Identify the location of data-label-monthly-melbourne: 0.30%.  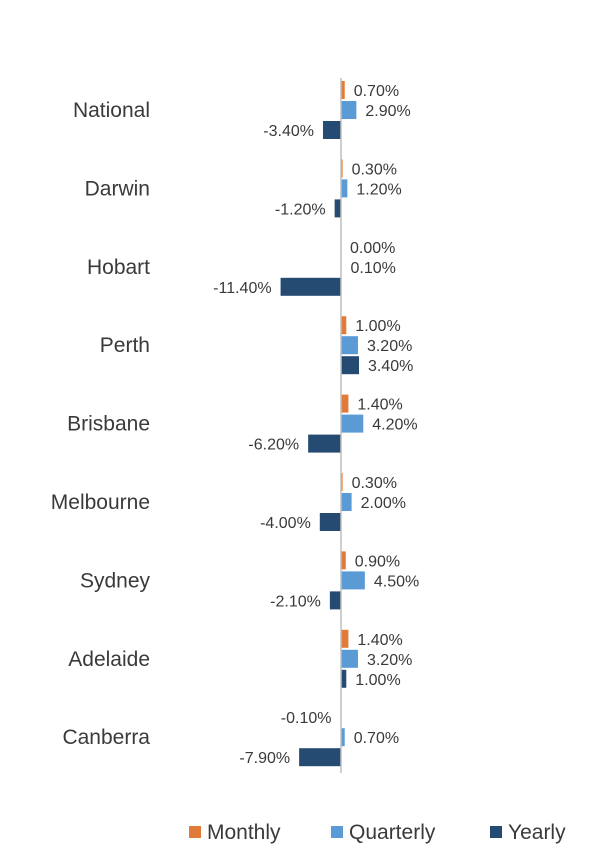
(374, 483).